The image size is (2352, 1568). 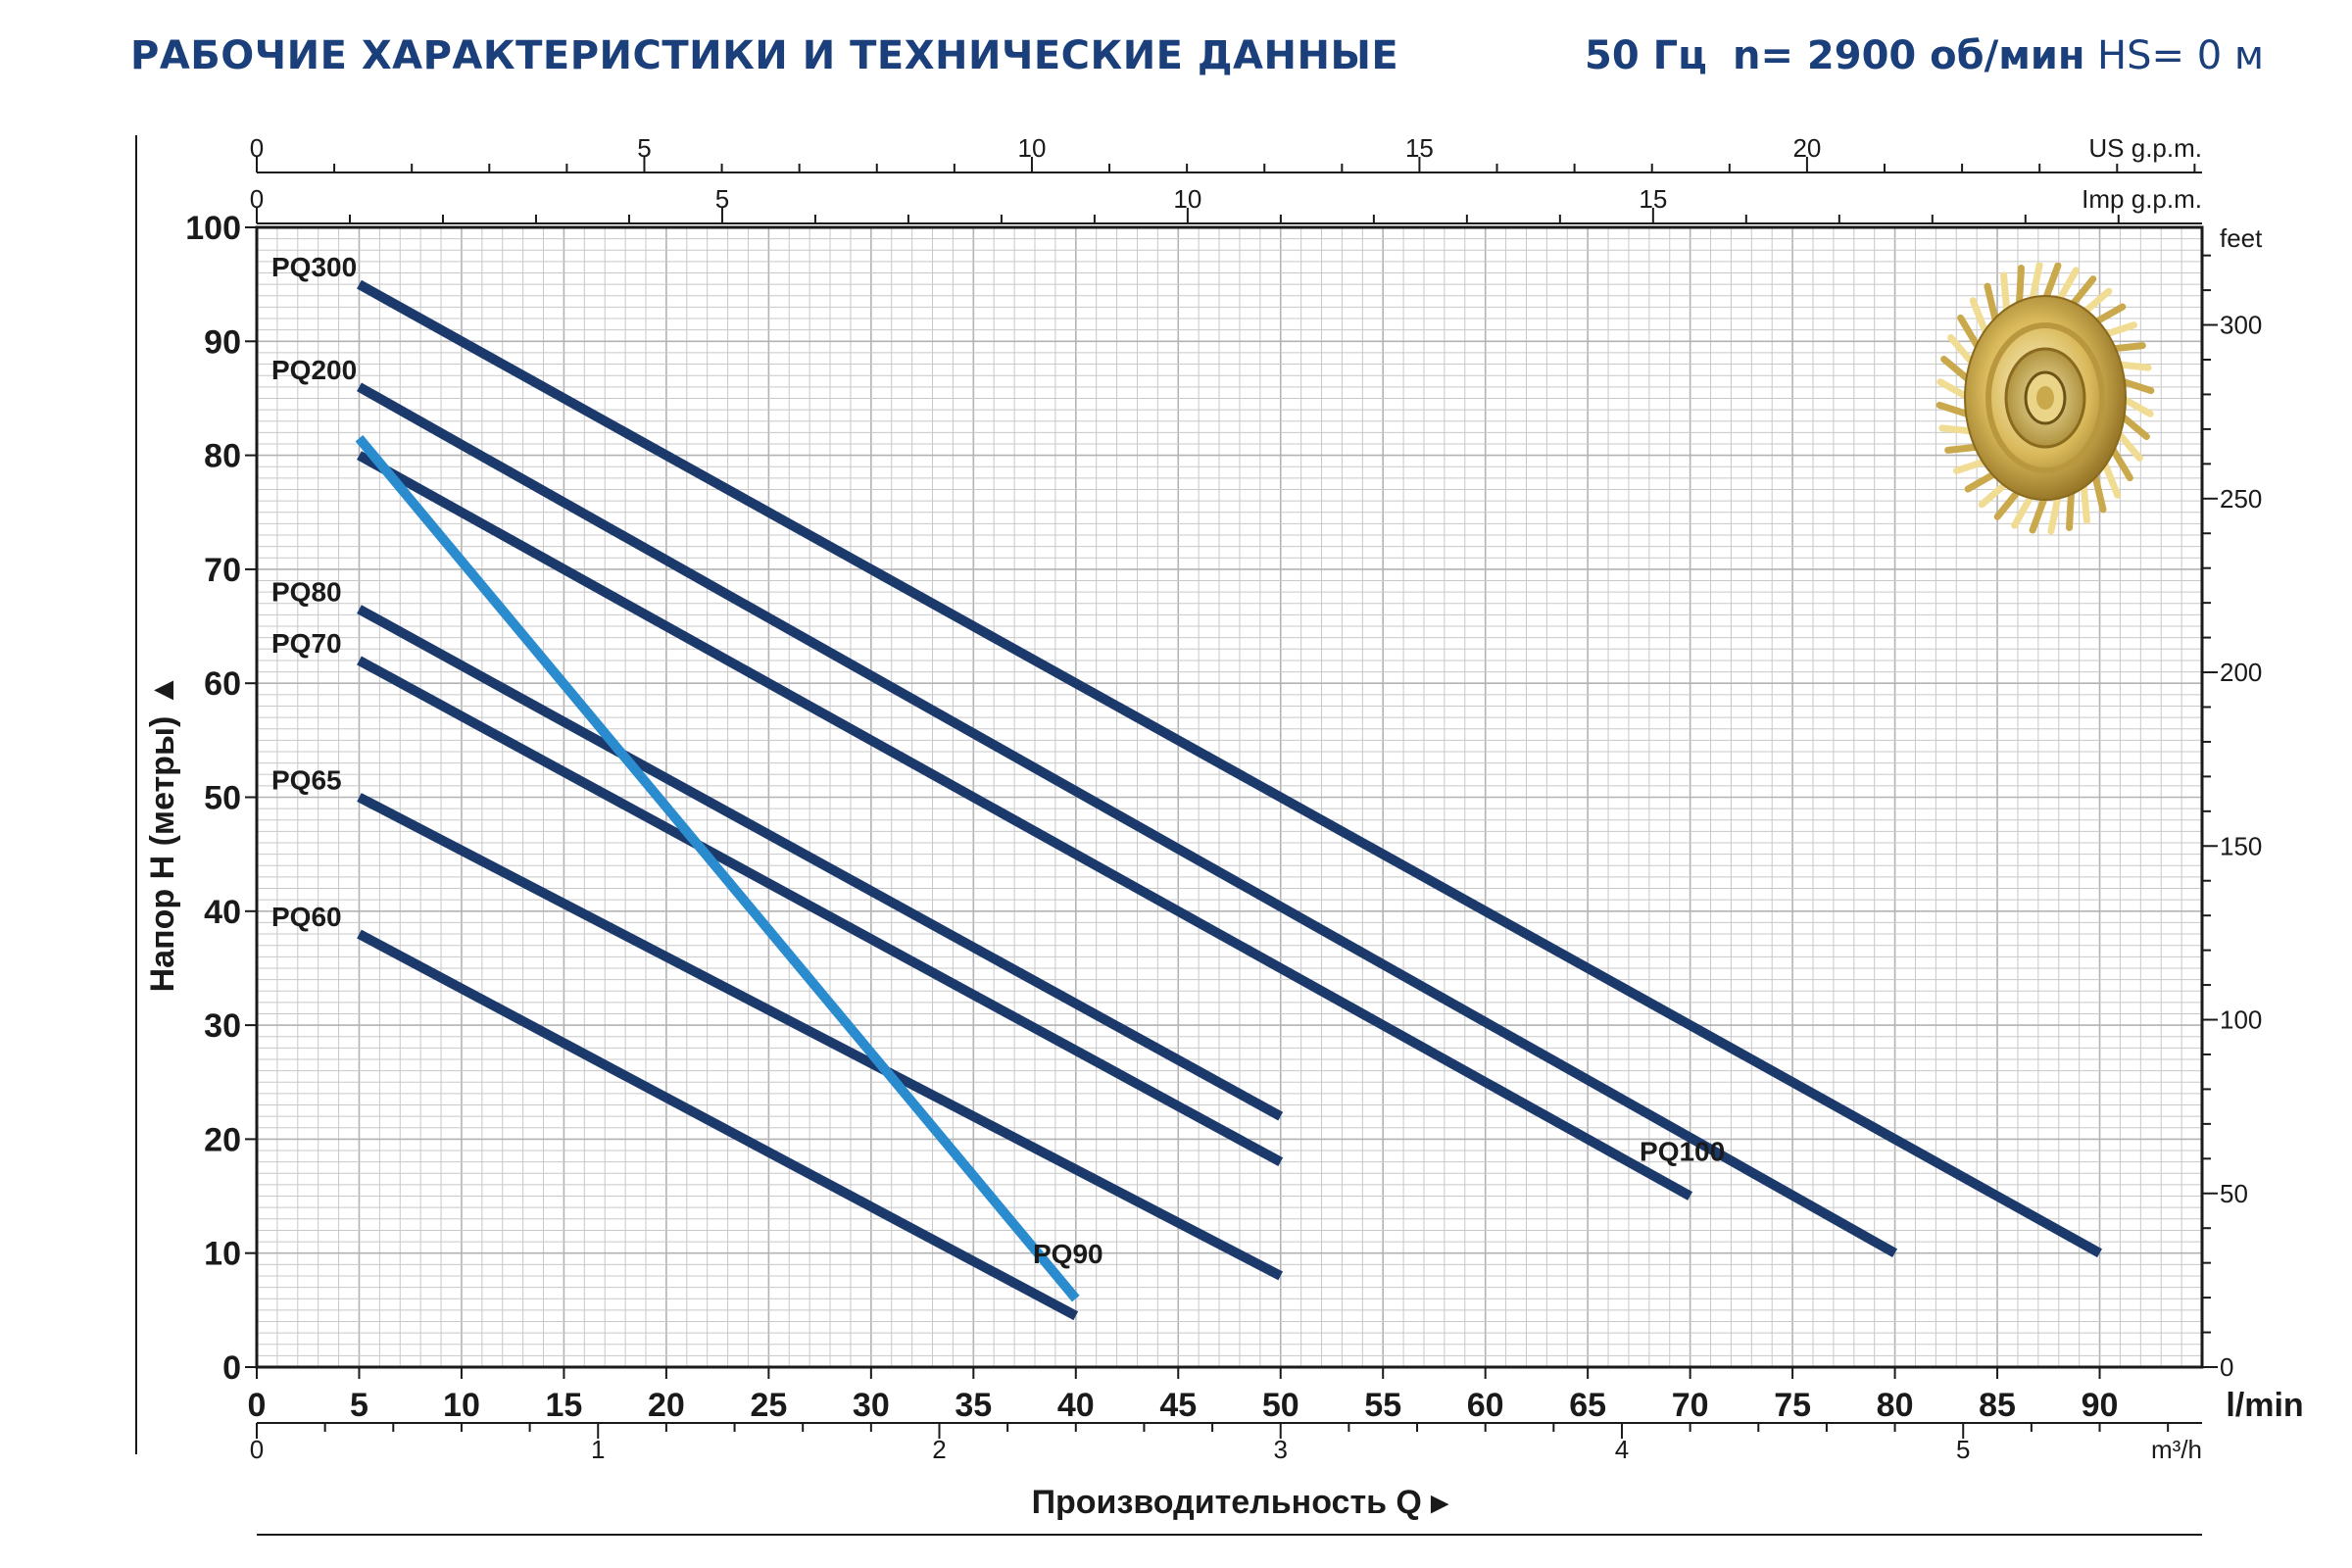 I want to click on feet-tick-label: 0, so click(x=2226, y=1367).